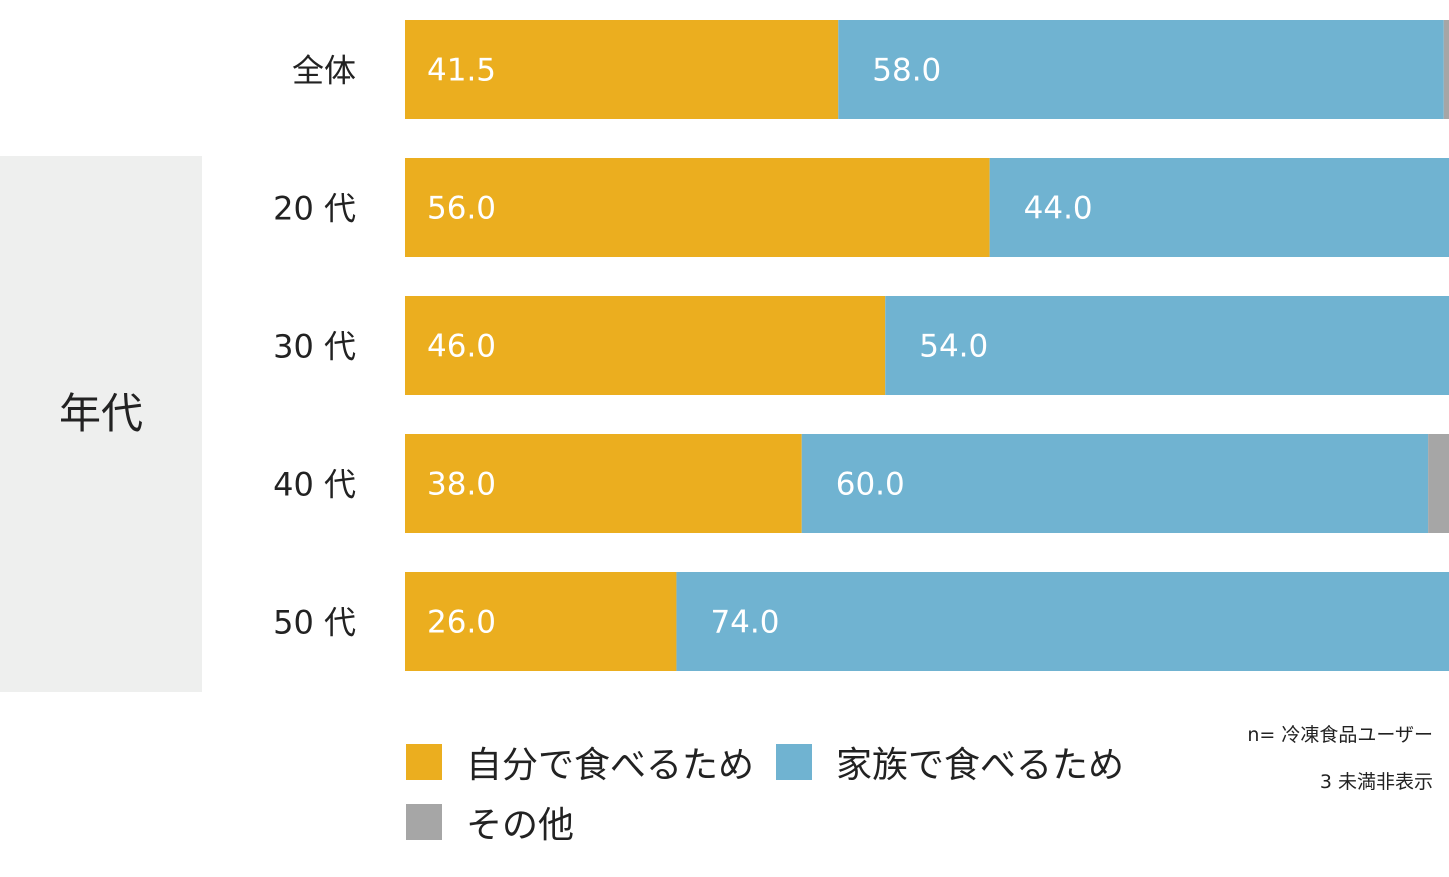  I want to click on category-label: 30 代, so click(314, 347).